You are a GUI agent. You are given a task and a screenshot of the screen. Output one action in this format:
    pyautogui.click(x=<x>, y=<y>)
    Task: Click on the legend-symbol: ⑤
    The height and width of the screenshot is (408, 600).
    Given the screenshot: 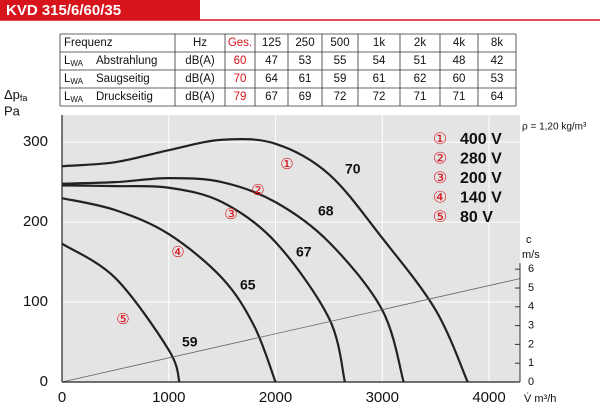 What is the action you would take?
    pyautogui.click(x=440, y=217)
    